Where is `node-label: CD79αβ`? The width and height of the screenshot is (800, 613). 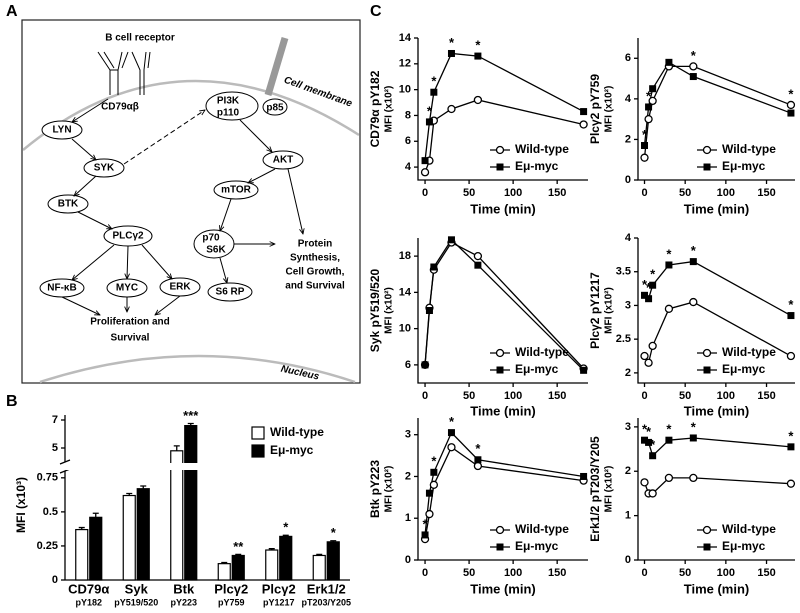
node-label: CD79αβ is located at coordinates (120, 107).